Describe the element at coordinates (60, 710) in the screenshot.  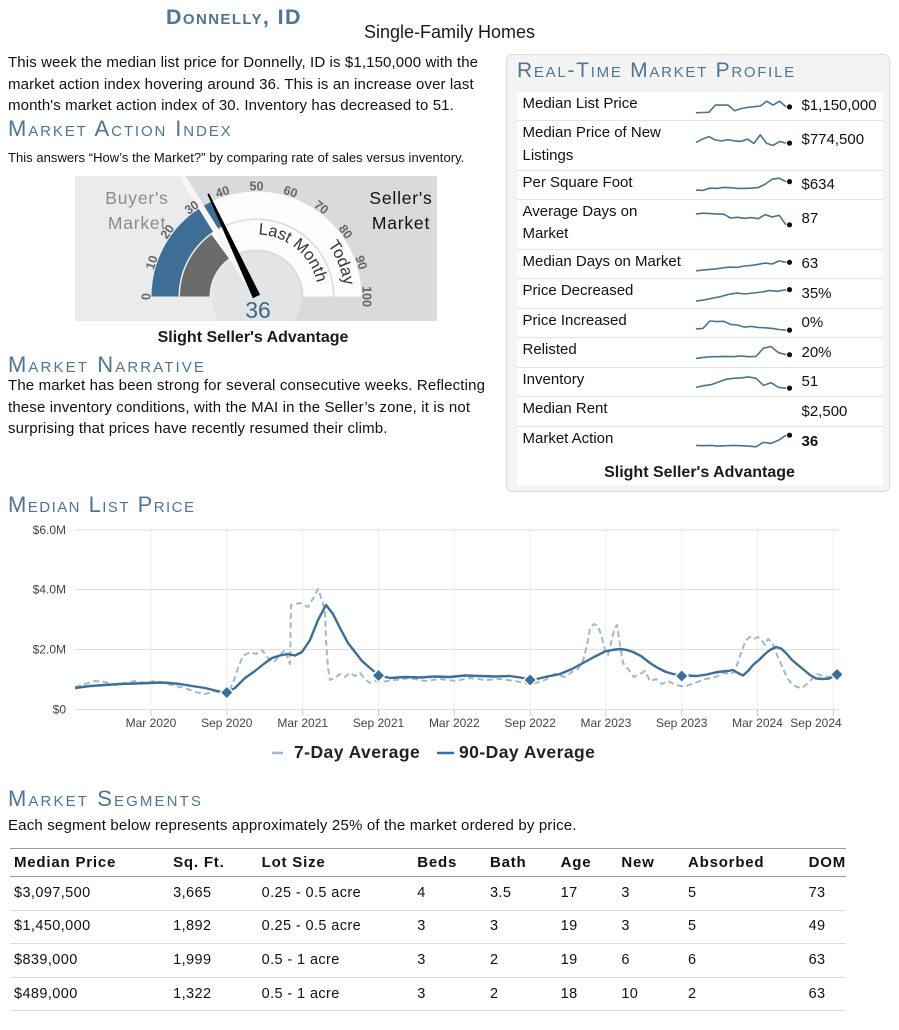
I see `svg-text: $0` at that location.